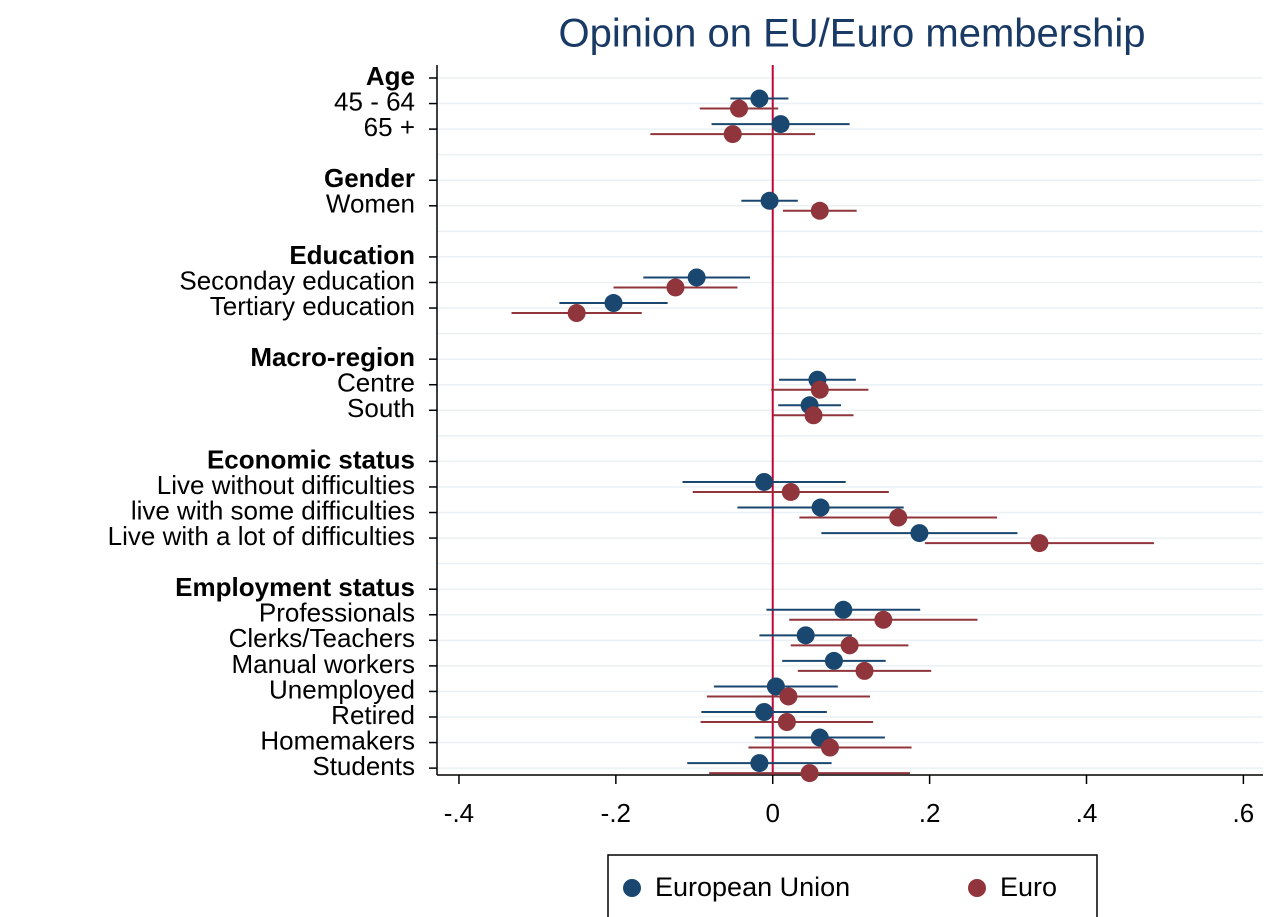 Image resolution: width=1269 pixels, height=917 pixels. What do you see at coordinates (852, 34) in the screenshot?
I see `chart-title: Opinion on EU/Euro membership` at bounding box center [852, 34].